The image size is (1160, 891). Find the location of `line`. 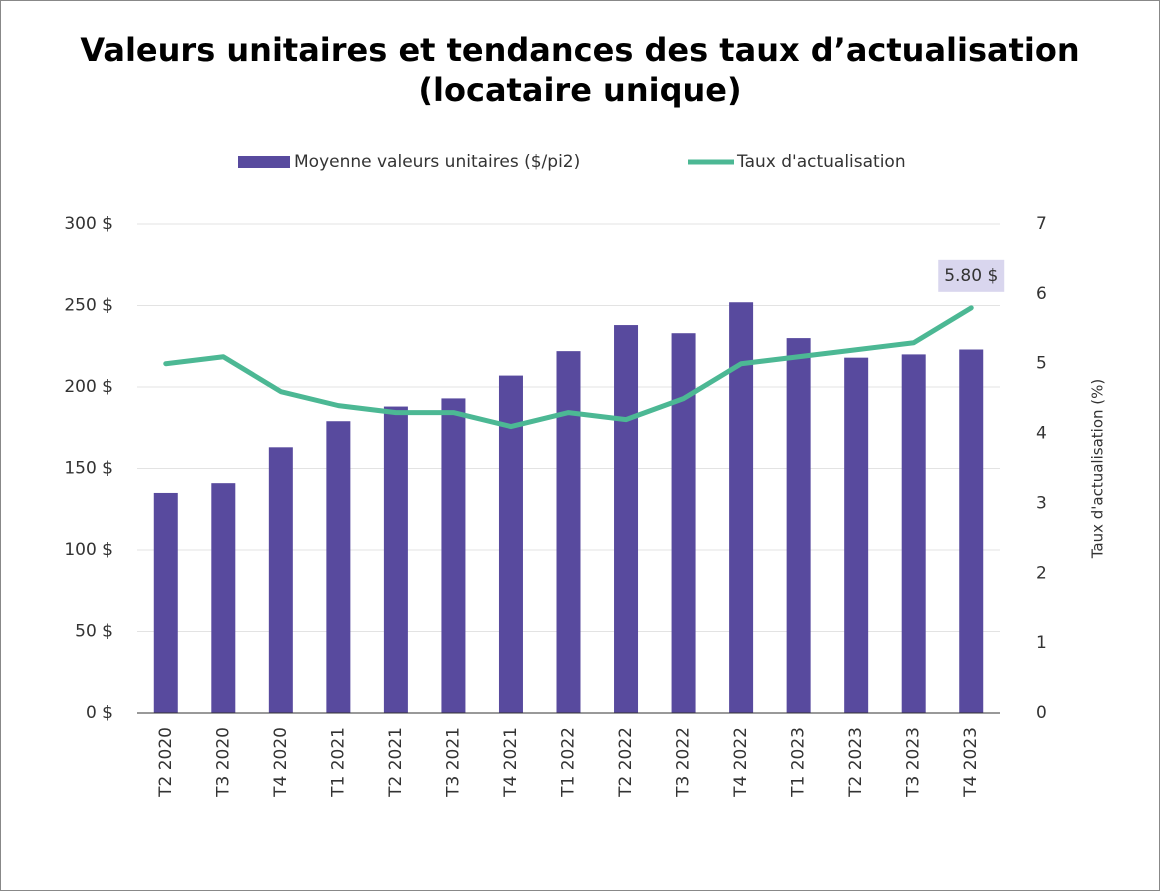

line is located at coordinates (568, 367).